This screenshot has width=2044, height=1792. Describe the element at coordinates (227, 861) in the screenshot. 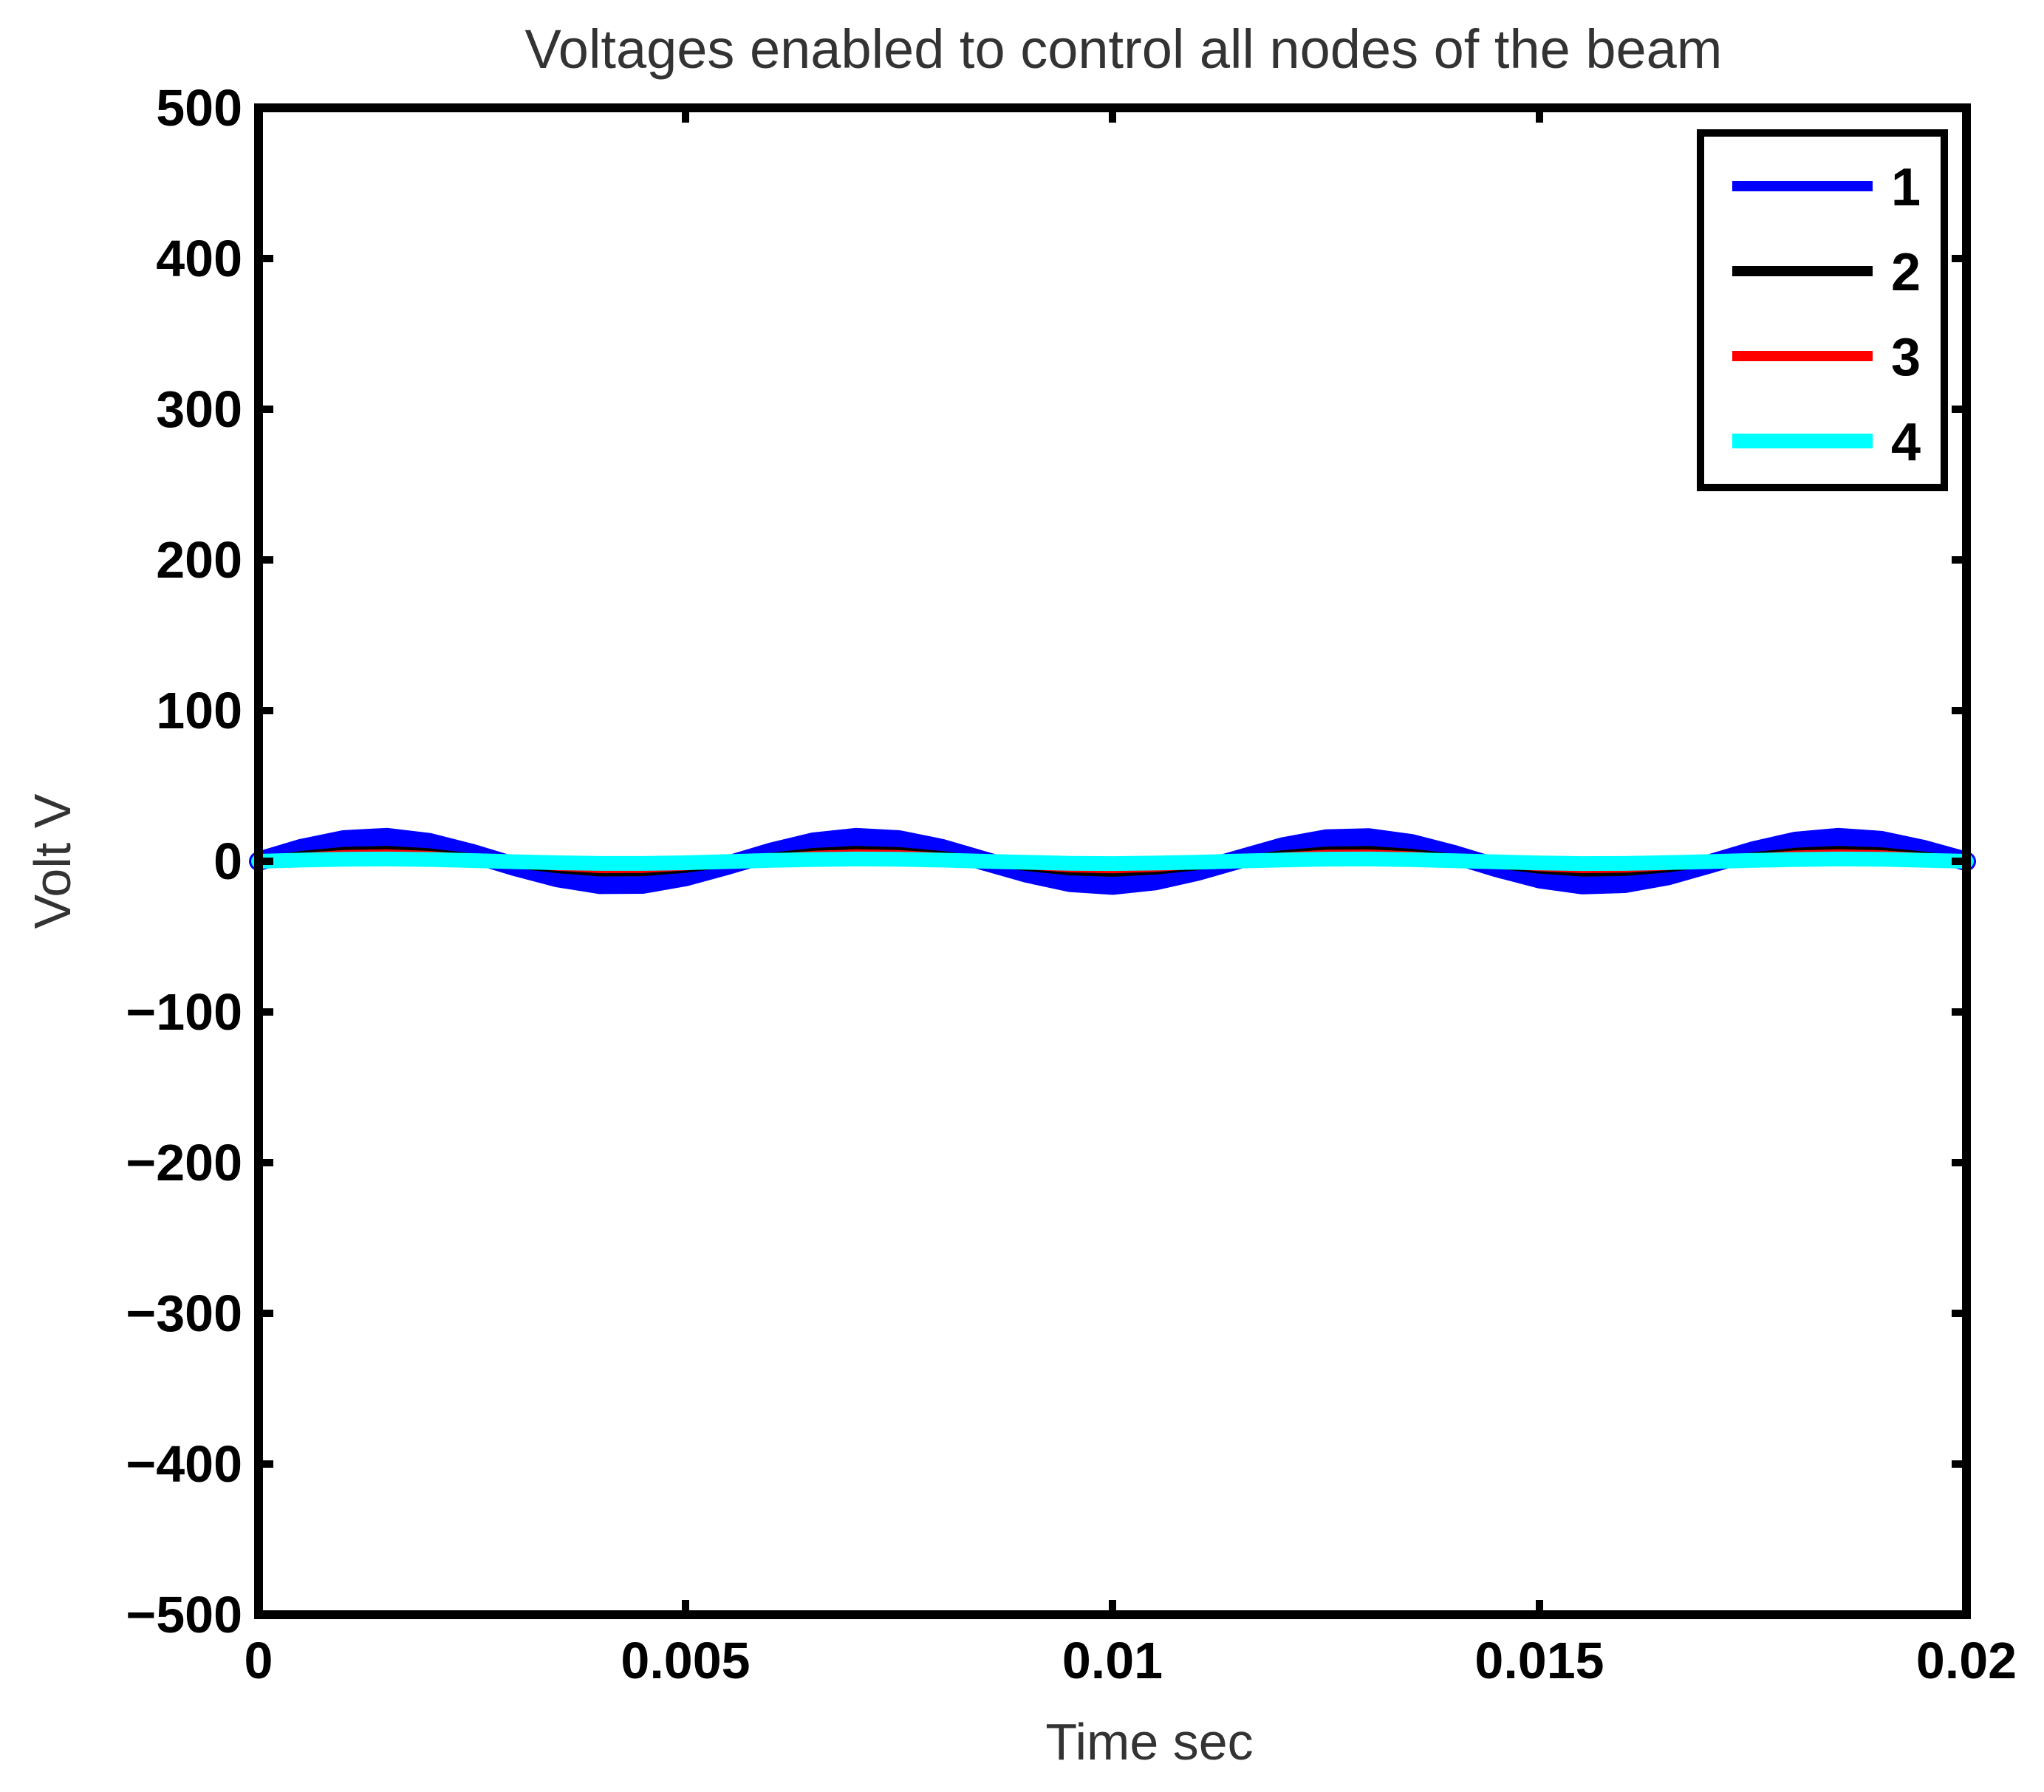

I see `y-tick-label: 0` at that location.